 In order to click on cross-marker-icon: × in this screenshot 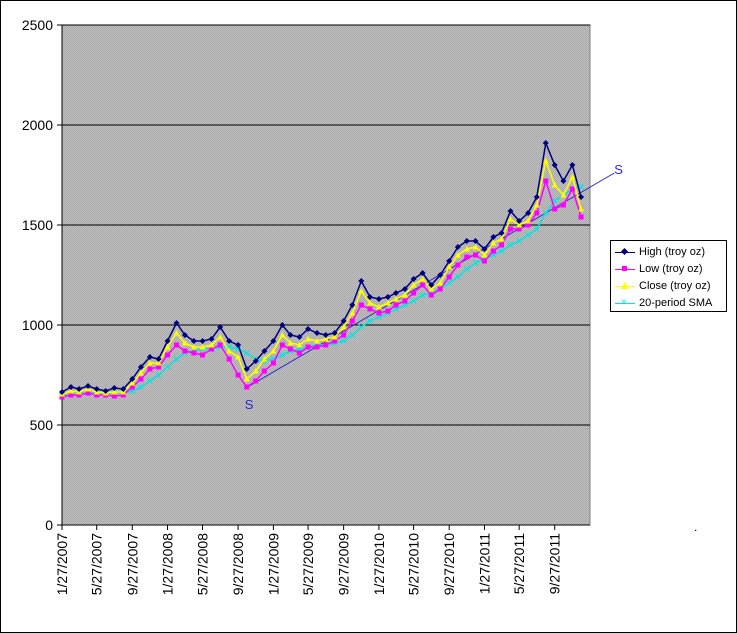, I will do `click(624, 302)`.